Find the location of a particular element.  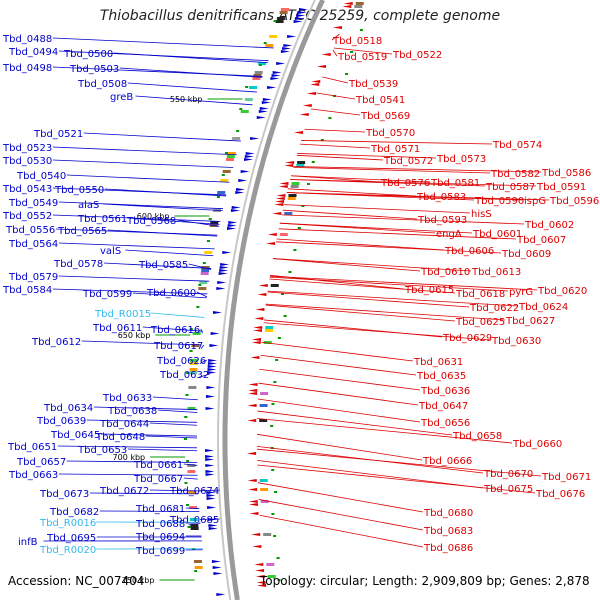

left-gene-label: Tbd_0653 is located at coordinates (102, 450).